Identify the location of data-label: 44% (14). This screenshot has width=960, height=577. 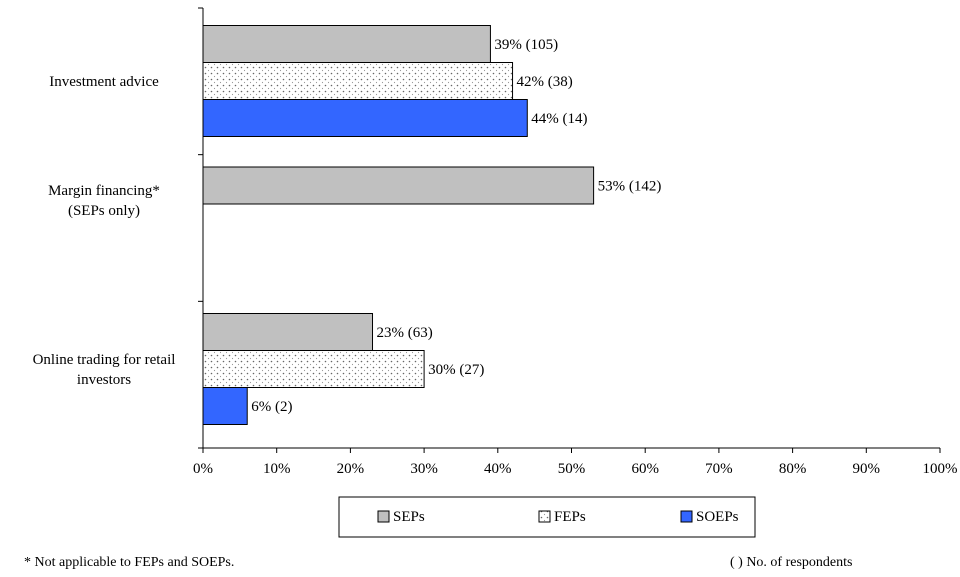
(559, 119).